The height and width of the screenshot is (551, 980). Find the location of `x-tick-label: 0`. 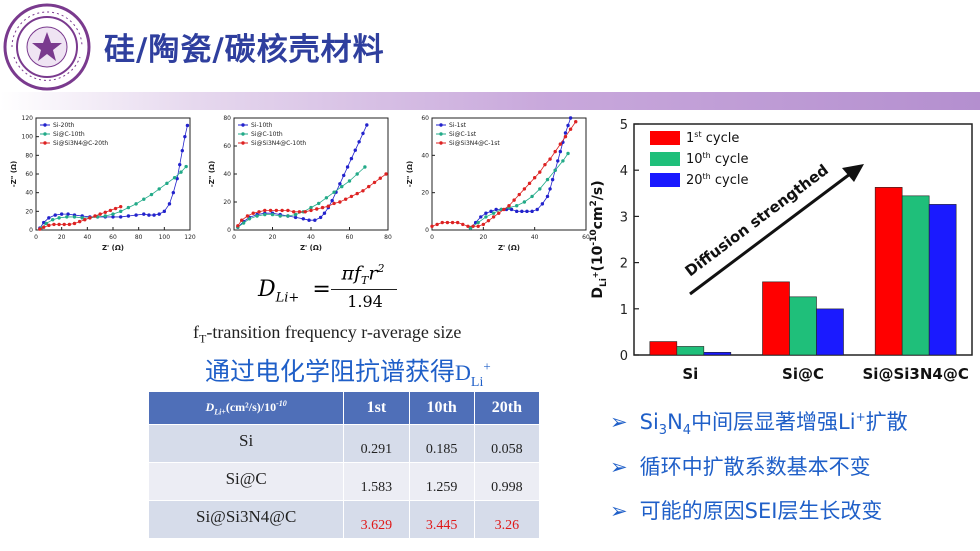

x-tick-label: 0 is located at coordinates (234, 237).